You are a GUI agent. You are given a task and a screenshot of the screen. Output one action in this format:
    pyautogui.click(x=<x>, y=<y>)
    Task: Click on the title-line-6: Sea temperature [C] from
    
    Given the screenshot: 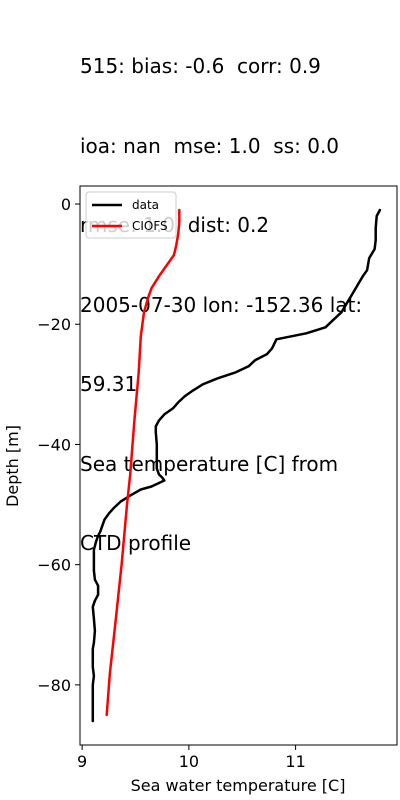 What is the action you would take?
    pyautogui.click(x=209, y=463)
    